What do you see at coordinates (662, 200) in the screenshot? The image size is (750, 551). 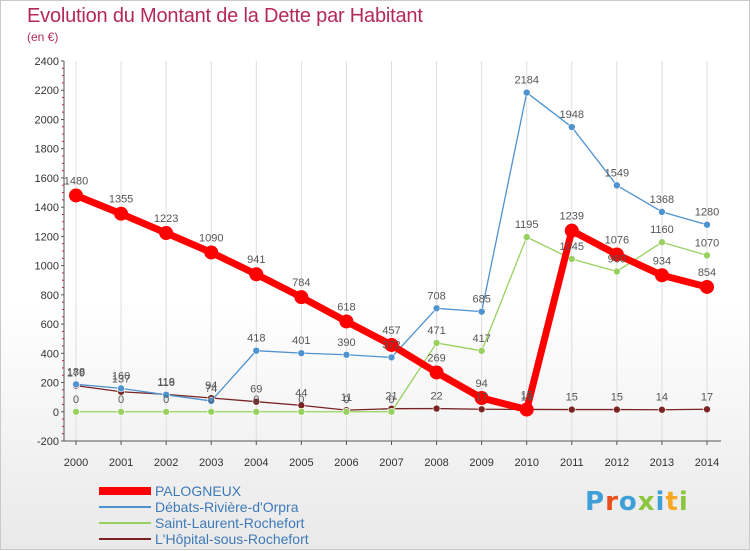 I see `series-1-data-label: 1368` at bounding box center [662, 200].